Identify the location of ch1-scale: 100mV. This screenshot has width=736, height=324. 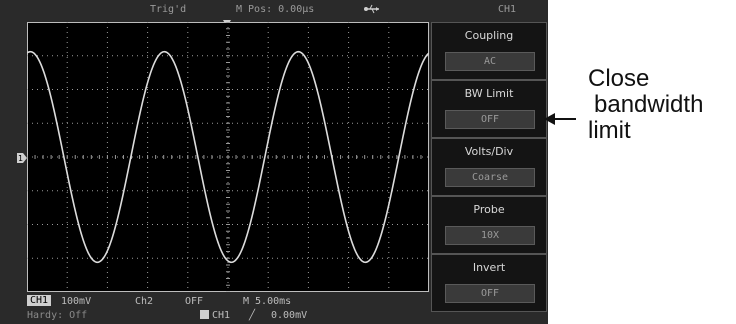
(76, 301).